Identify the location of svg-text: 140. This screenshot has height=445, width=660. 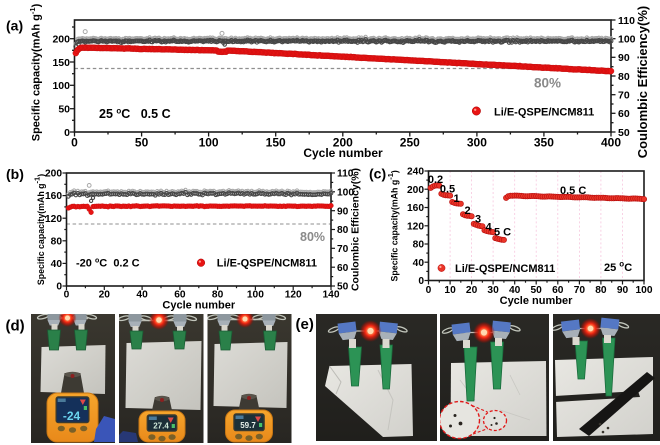
(331, 295).